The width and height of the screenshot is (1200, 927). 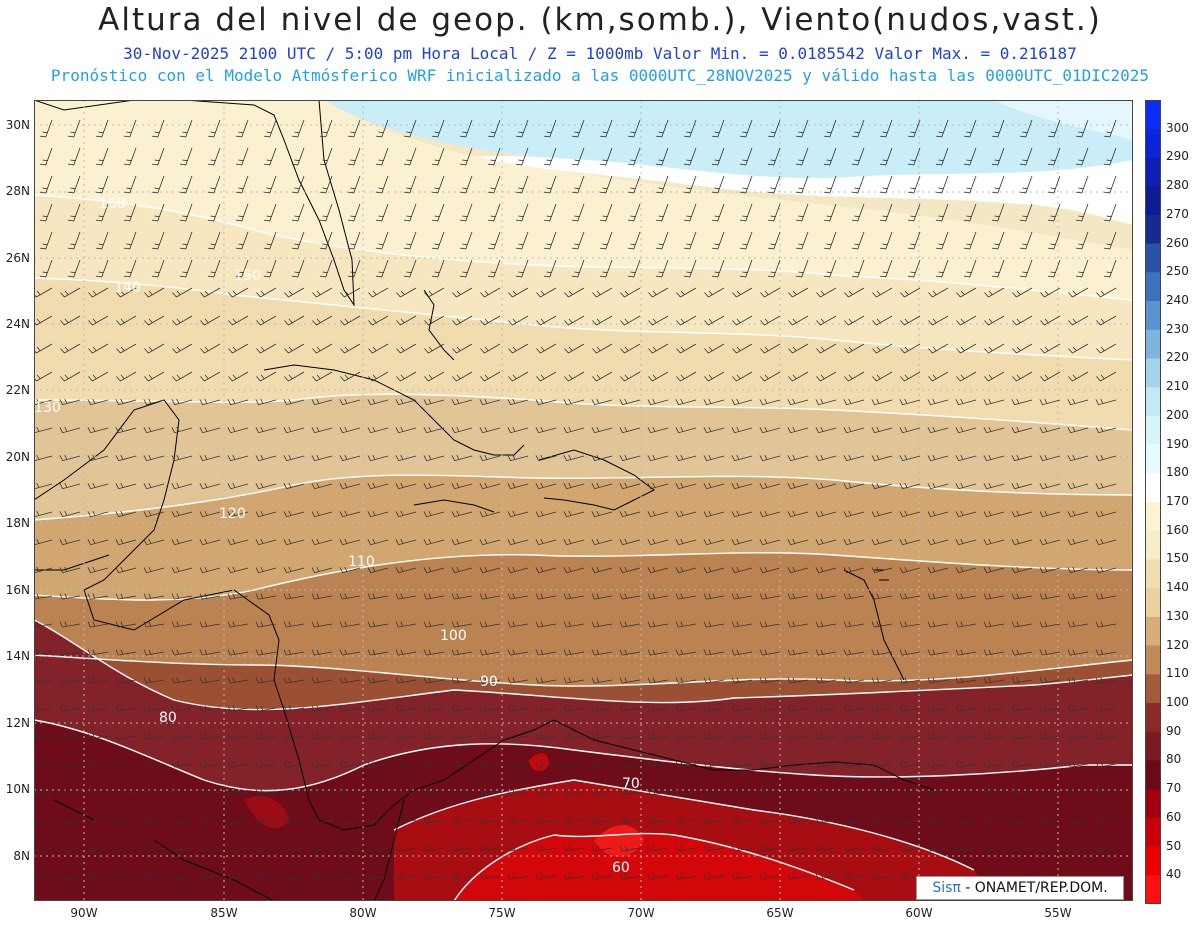 What do you see at coordinates (17, 125) in the screenshot?
I see `lat-label: 30N` at bounding box center [17, 125].